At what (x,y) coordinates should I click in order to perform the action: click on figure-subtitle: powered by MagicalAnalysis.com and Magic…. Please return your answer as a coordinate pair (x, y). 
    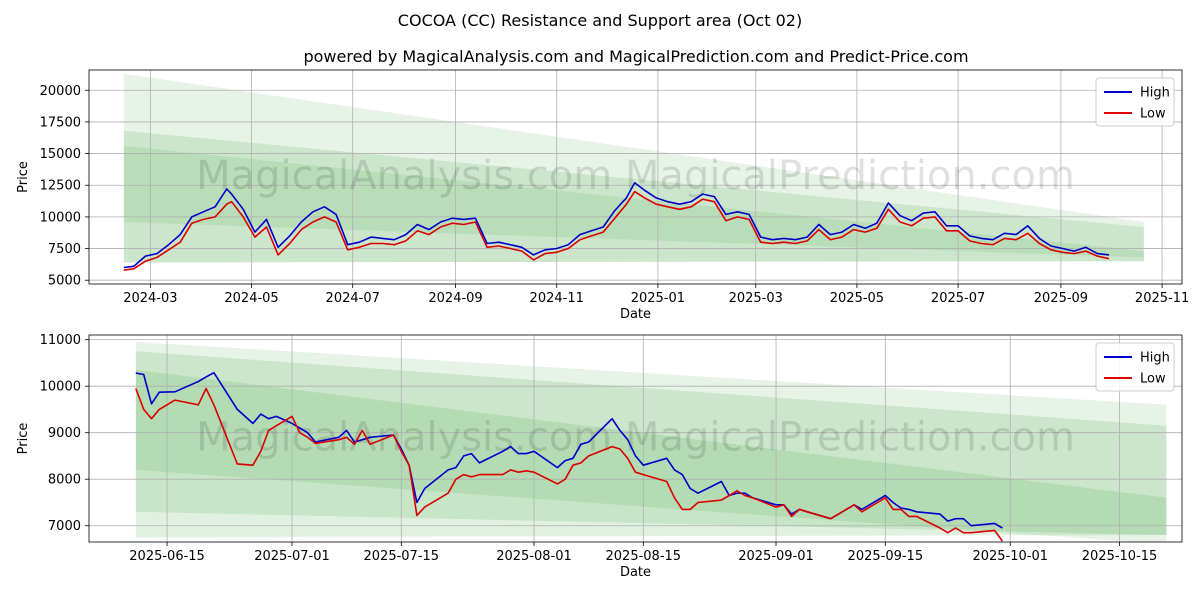
    Looking at the image, I should click on (635, 56).